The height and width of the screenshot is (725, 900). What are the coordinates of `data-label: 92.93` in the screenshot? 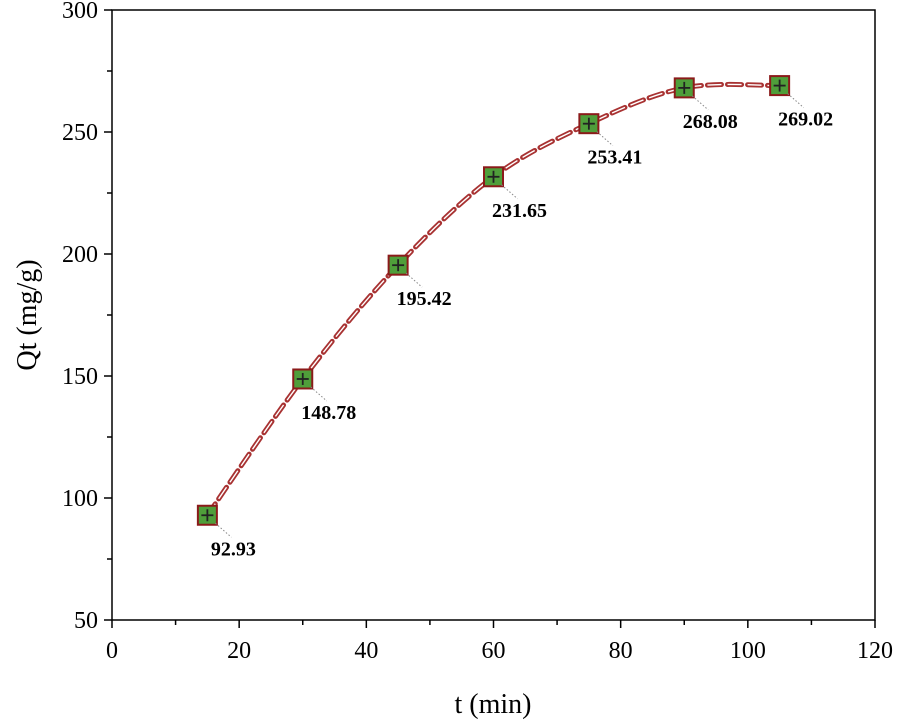 It's located at (233, 549).